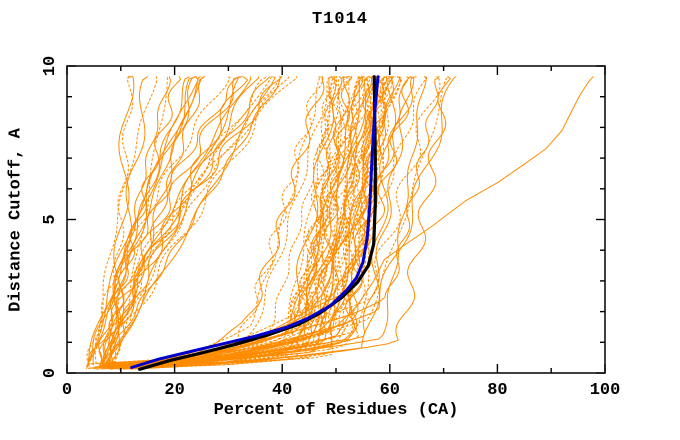 Image resolution: width=680 pixels, height=440 pixels. What do you see at coordinates (67, 390) in the screenshot?
I see `x-tick-label: 0` at bounding box center [67, 390].